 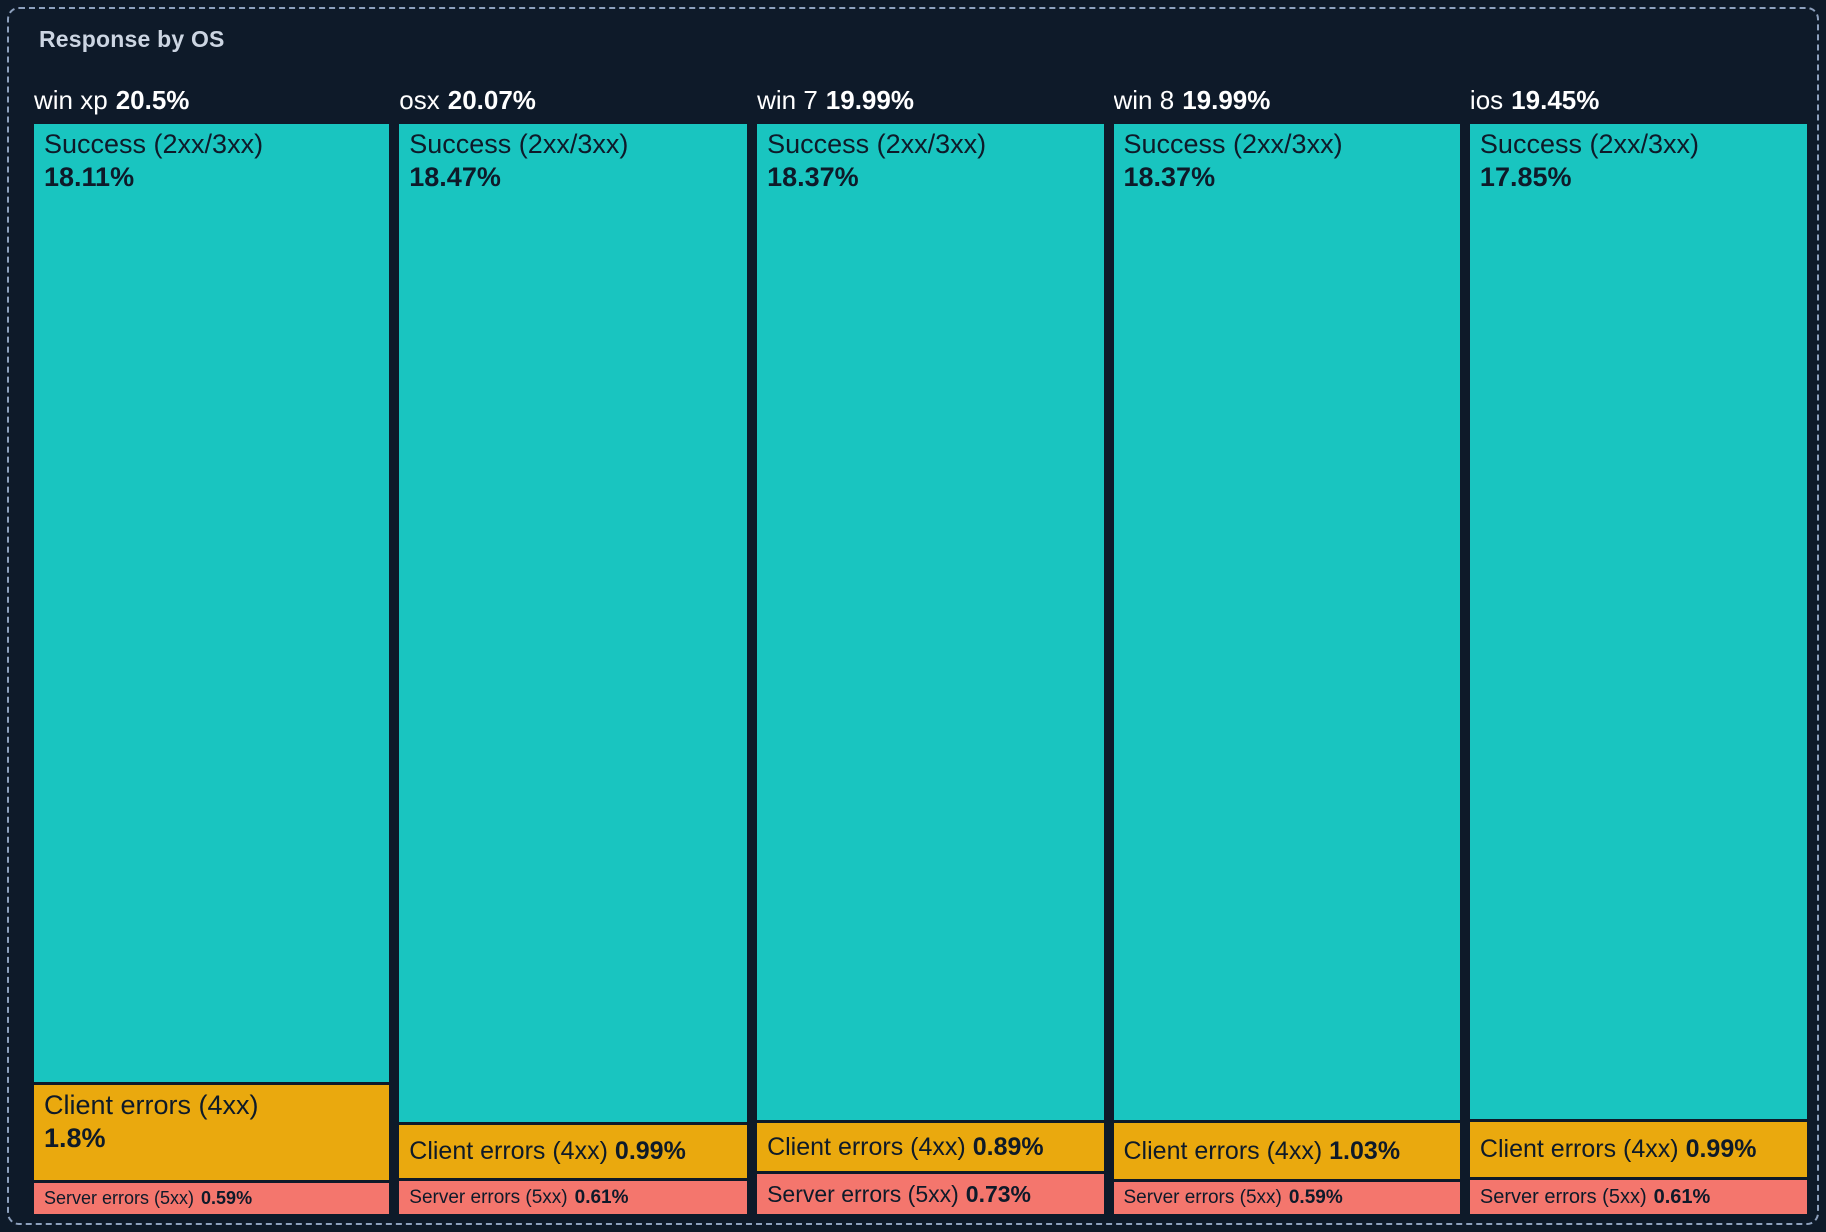 What do you see at coordinates (1287, 104) in the screenshot?
I see `os-header-win-8: win 8 19.99%` at bounding box center [1287, 104].